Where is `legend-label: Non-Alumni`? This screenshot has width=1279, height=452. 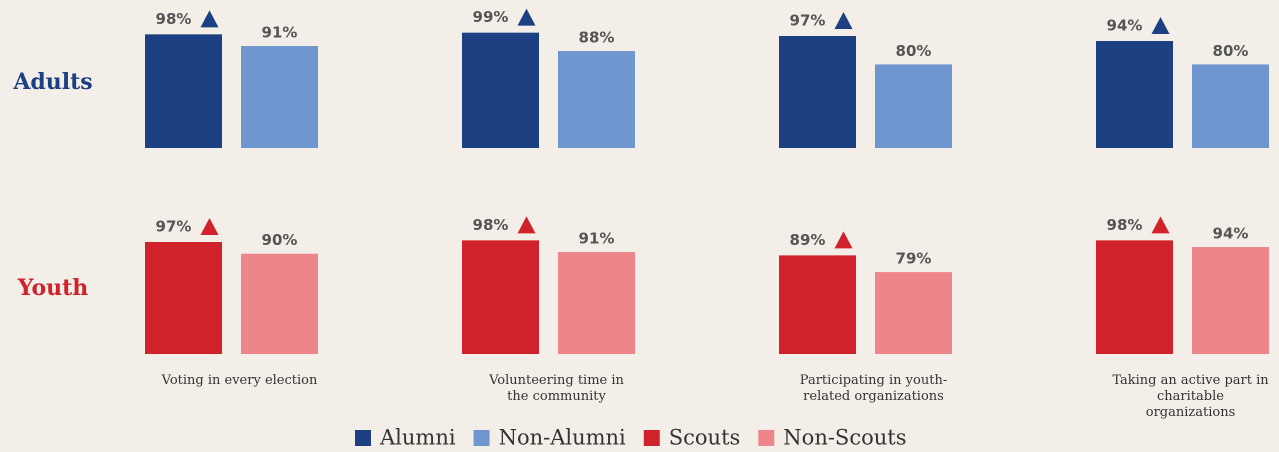
legend-label: Non-Alumni is located at coordinates (562, 438).